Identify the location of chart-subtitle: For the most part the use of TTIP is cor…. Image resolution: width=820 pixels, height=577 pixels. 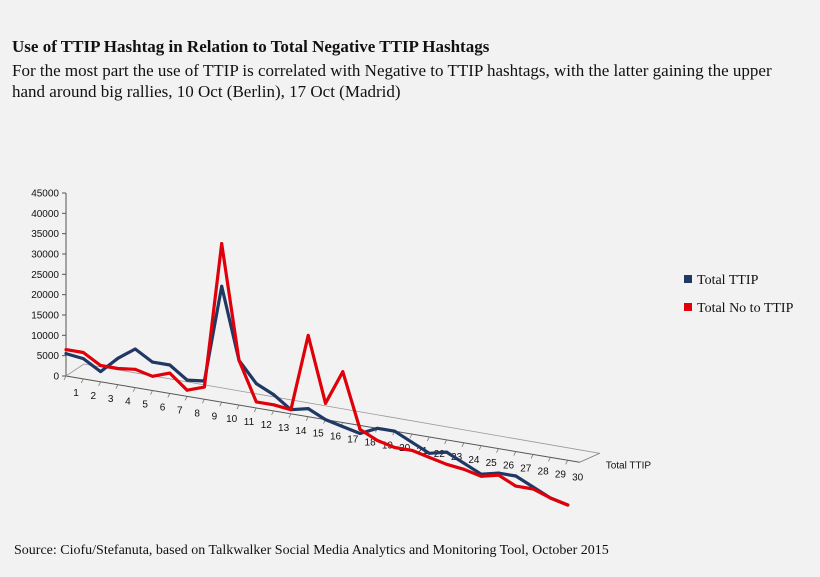
(392, 81).